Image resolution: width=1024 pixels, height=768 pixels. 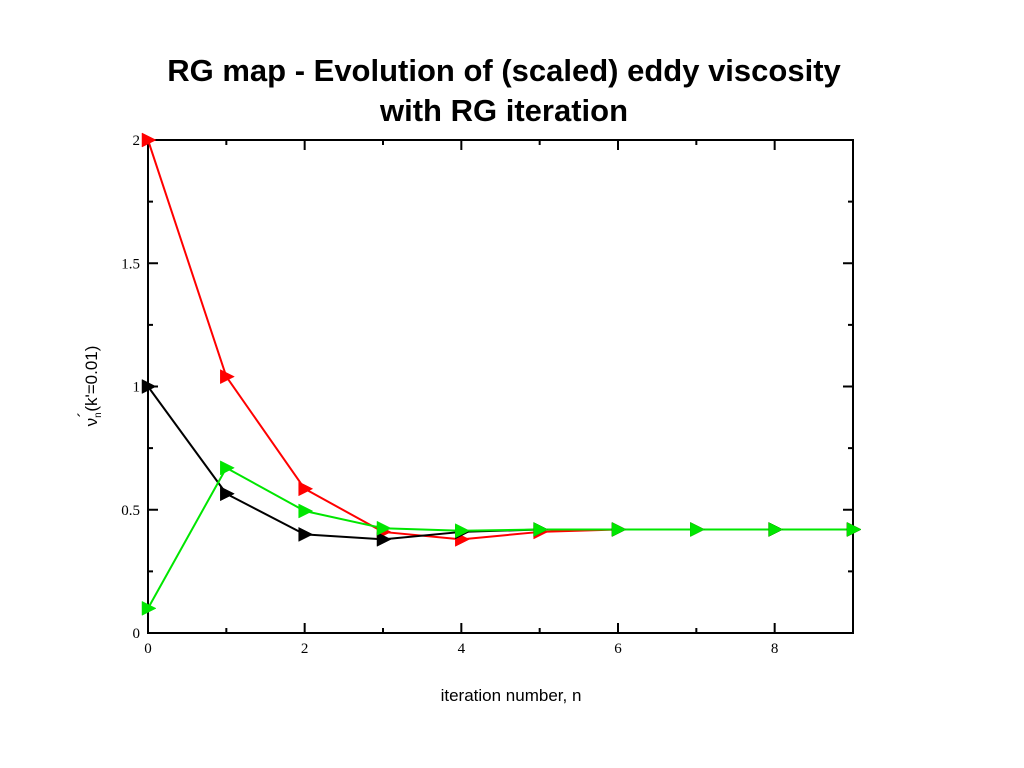 I want to click on y-axis-prime: ´, so click(x=84, y=415).